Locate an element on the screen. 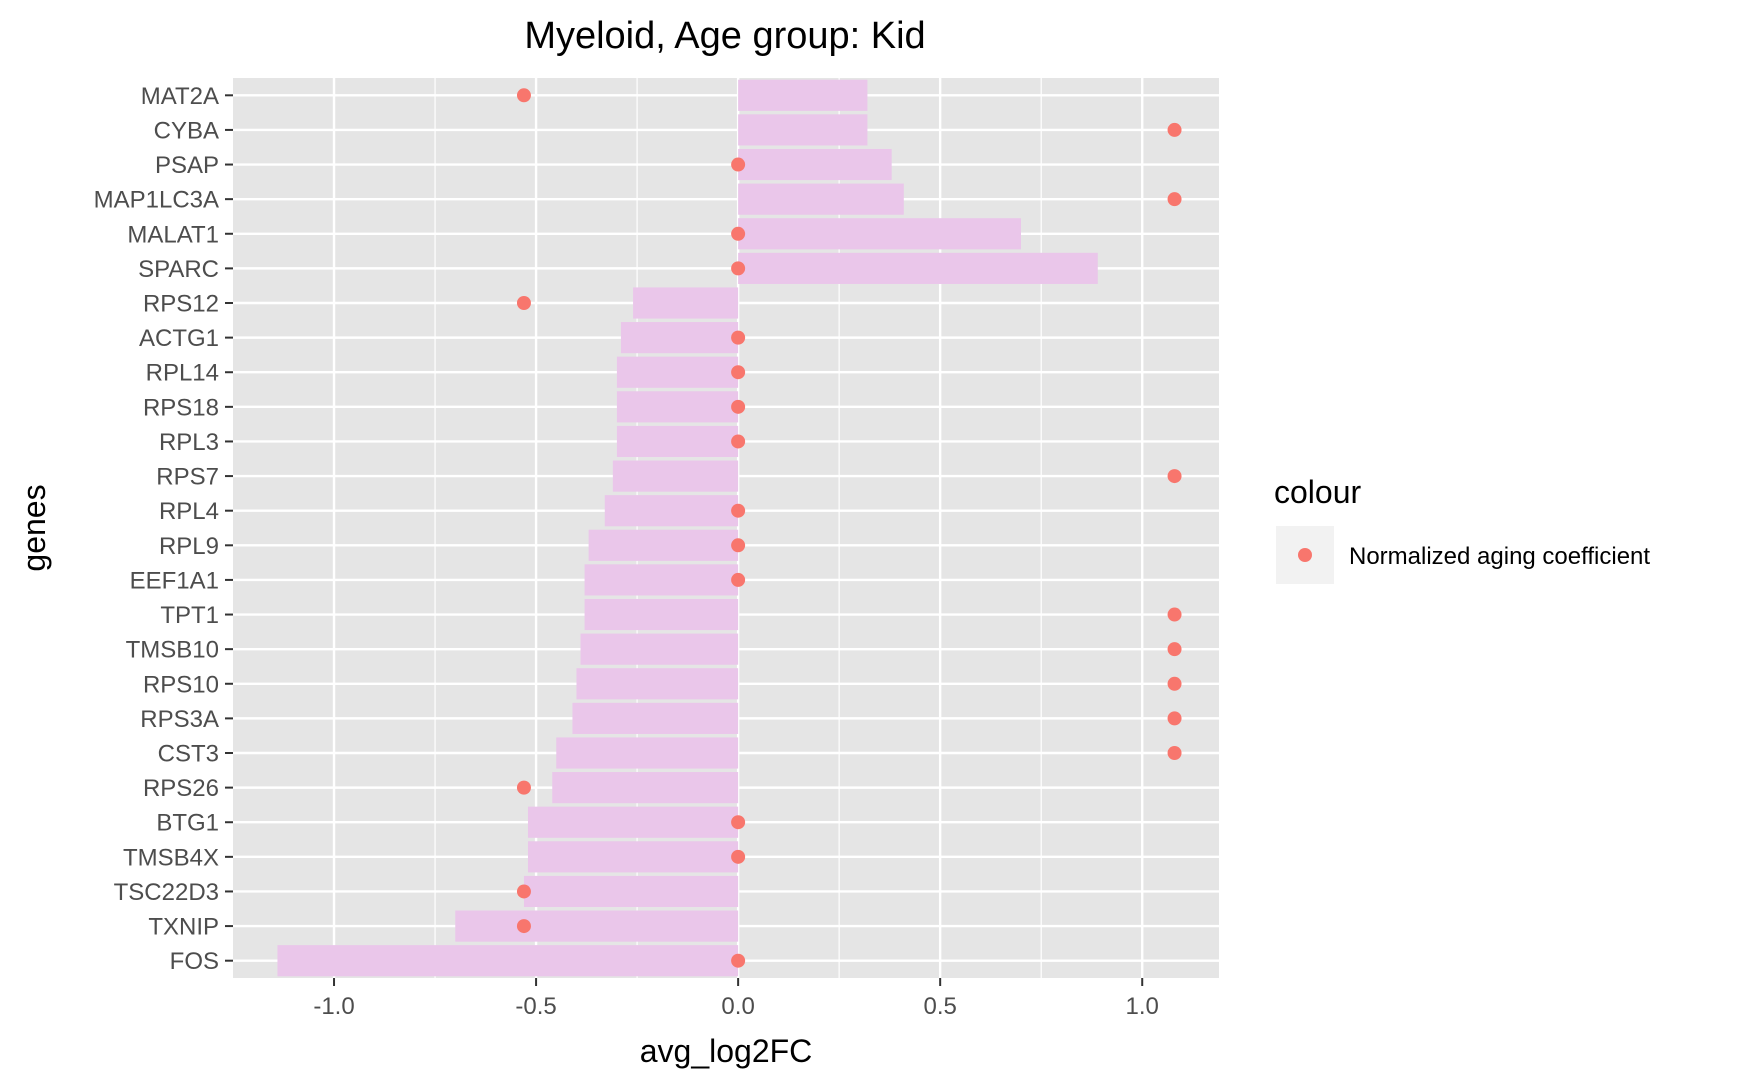  point-rps12 is located at coordinates (523, 303).